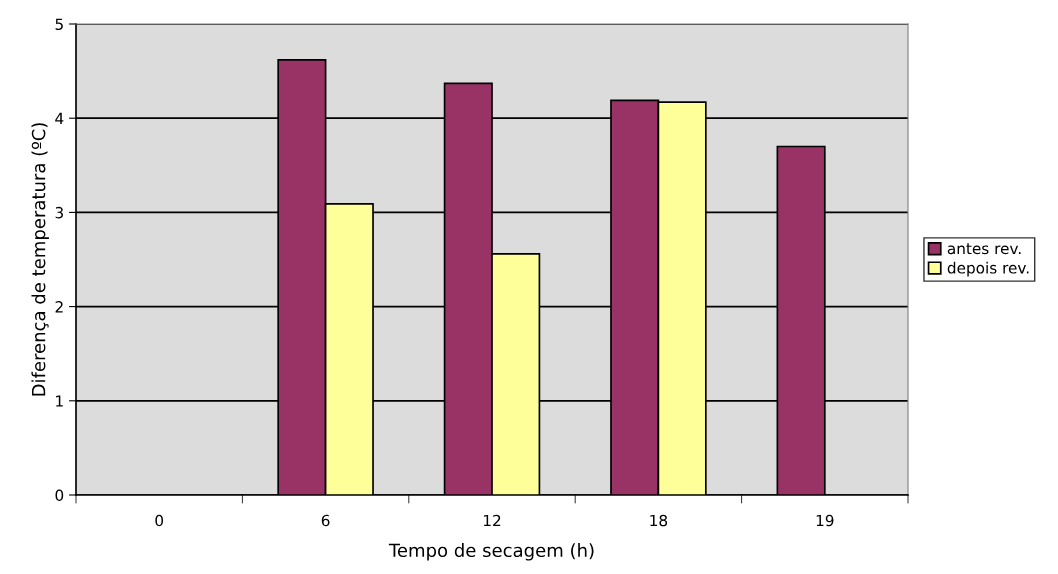 This screenshot has height=574, width=1058. Describe the element at coordinates (492, 520) in the screenshot. I see `x-tick-label: 12` at that location.